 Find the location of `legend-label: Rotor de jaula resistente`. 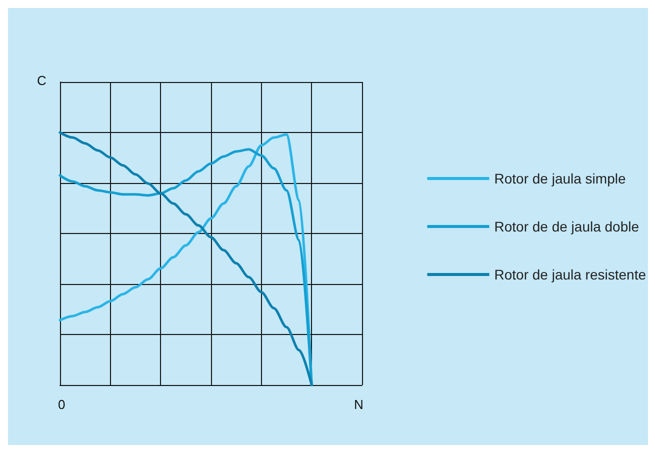

legend-label: Rotor de jaula resistente is located at coordinates (570, 274).